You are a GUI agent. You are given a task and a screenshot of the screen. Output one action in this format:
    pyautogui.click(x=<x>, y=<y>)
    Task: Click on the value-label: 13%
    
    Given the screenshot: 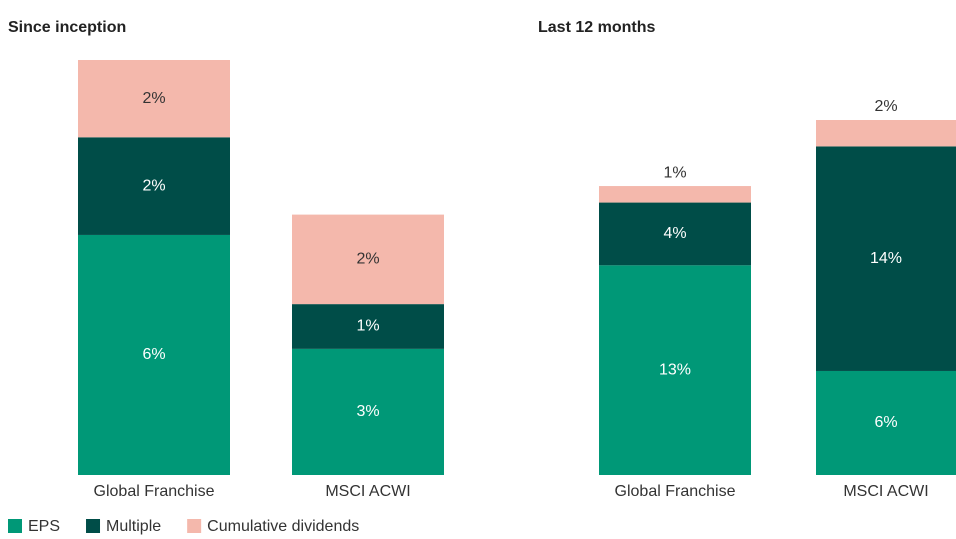 What is the action you would take?
    pyautogui.click(x=675, y=369)
    